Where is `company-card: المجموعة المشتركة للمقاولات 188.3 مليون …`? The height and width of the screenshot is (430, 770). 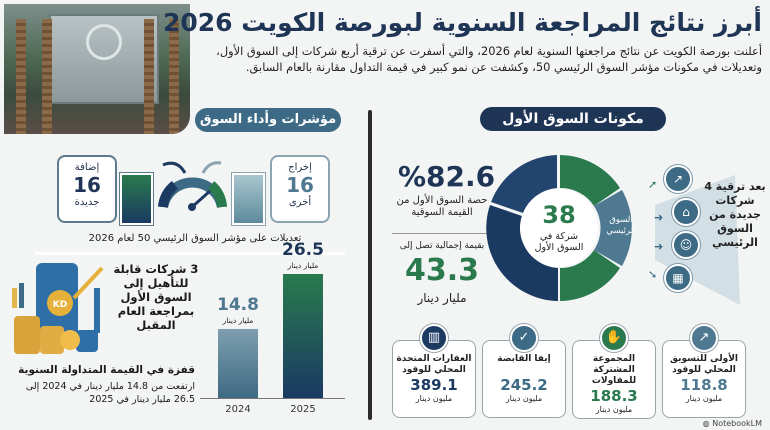 company-card: المجموعة المشتركة للمقاولات 188.3 مليون … is located at coordinates (614, 379).